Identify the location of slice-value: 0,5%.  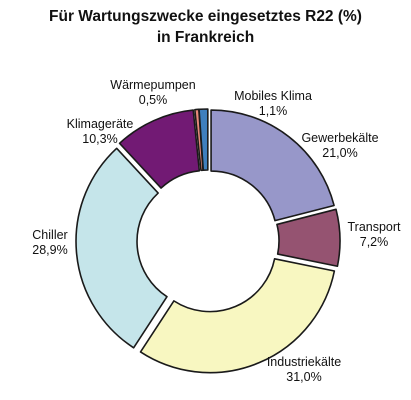
(153, 100).